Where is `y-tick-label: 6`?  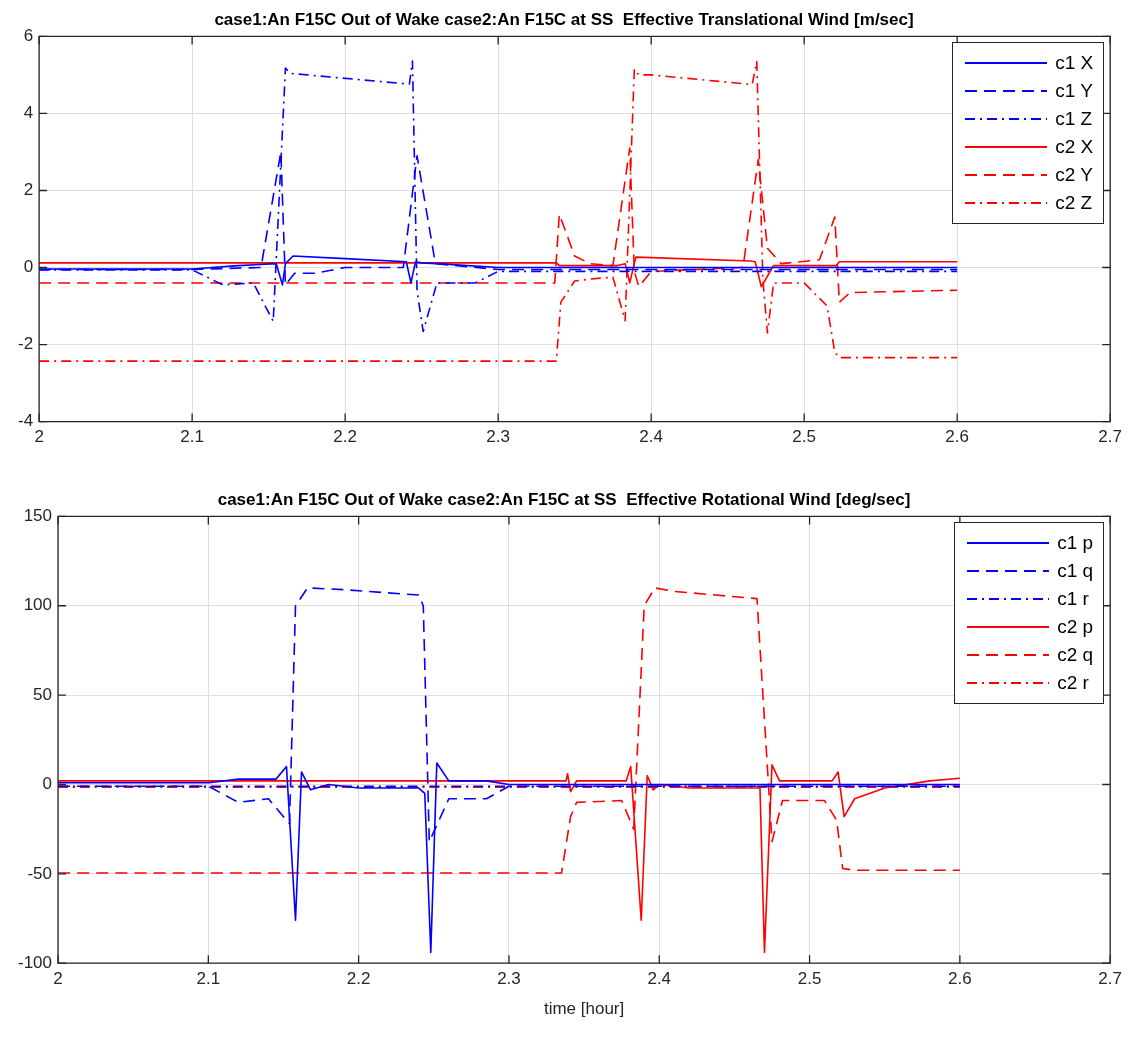
y-tick-label: 6 is located at coordinates (28, 36).